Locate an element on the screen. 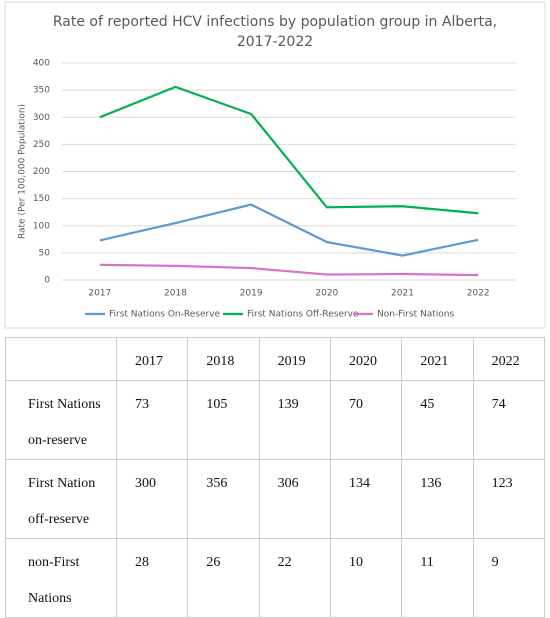 This screenshot has width=550, height=618. column-header: 2020 is located at coordinates (366, 359).